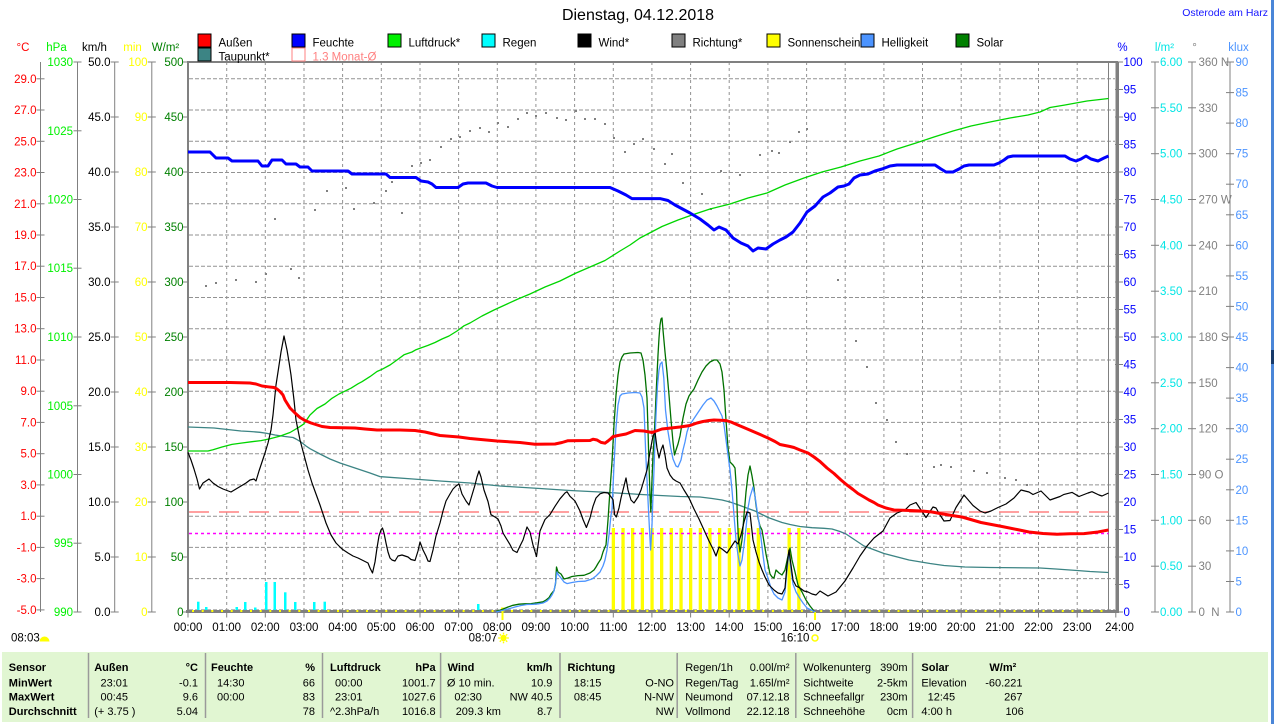 The image size is (1274, 724). What do you see at coordinates (1130, 91) in the screenshot?
I see `svg-text: 95` at bounding box center [1130, 91].